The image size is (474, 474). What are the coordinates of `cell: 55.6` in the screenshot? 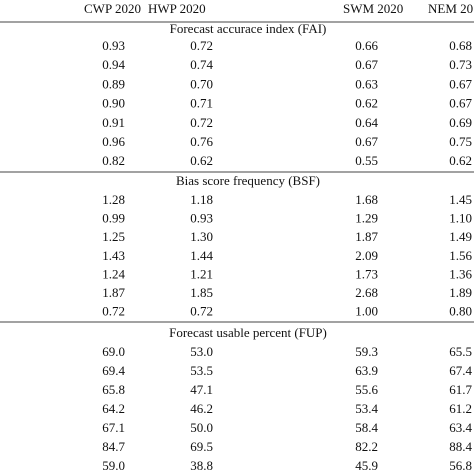 It's located at (366, 389).